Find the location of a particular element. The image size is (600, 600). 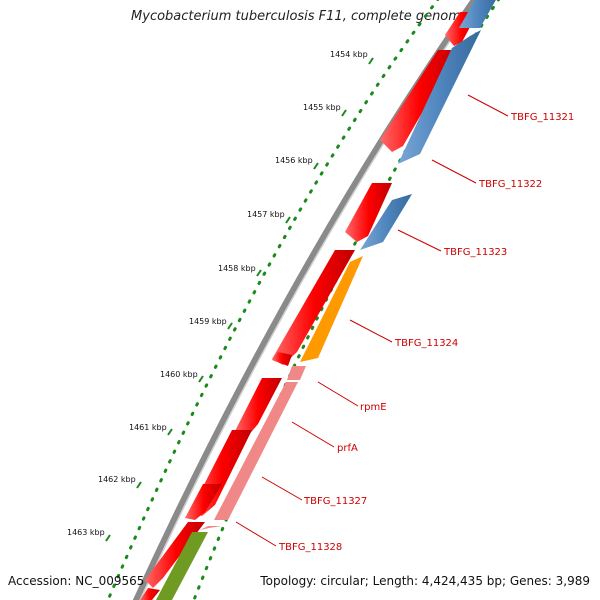

ruler-tick-label: 1460 kbp is located at coordinates (179, 374).